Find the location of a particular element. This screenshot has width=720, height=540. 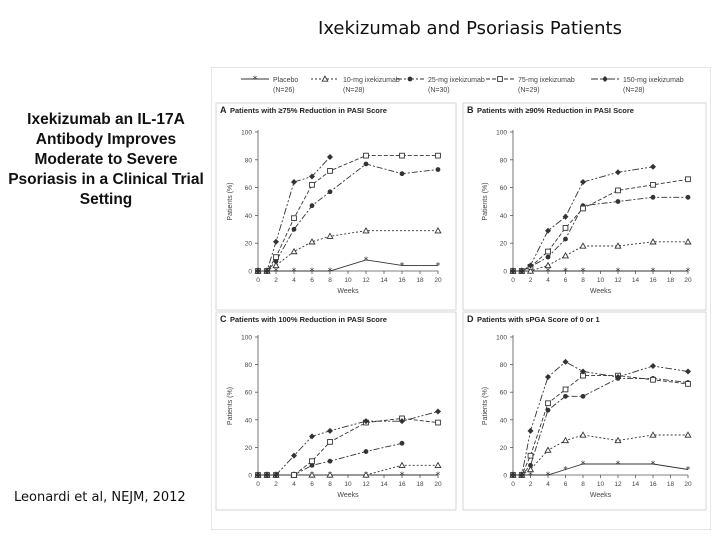

y-axis-label: Patients (%) is located at coordinates (485, 201).